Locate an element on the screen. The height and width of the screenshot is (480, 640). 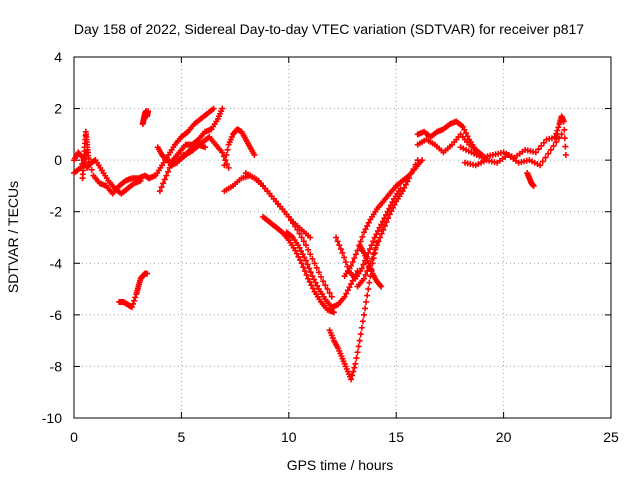
x-tick-label: 25 is located at coordinates (611, 437).